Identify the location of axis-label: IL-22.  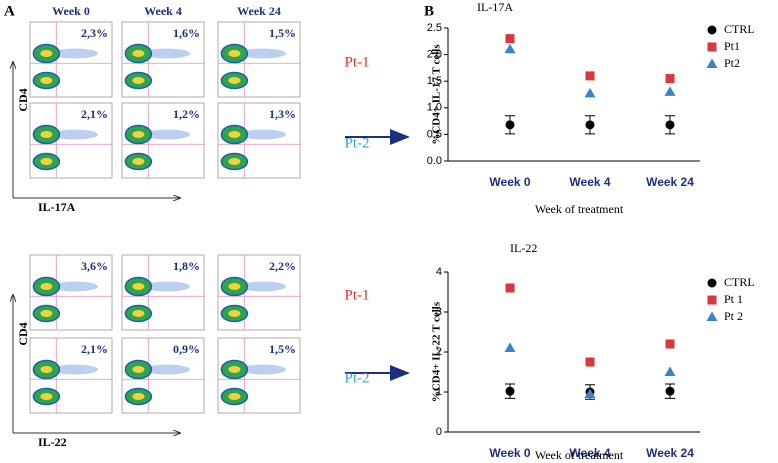
(52, 442).